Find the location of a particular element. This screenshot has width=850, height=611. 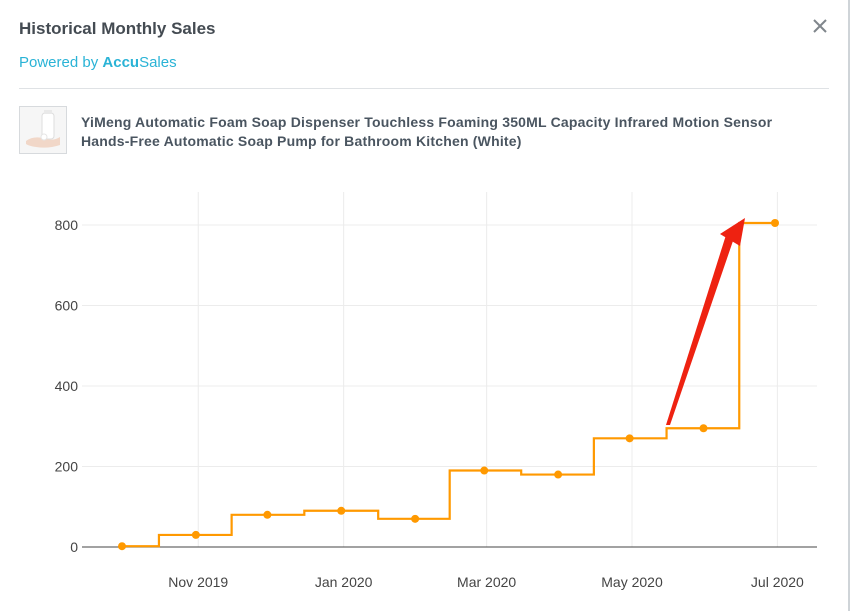

y-tick-label: 0 is located at coordinates (74, 547).